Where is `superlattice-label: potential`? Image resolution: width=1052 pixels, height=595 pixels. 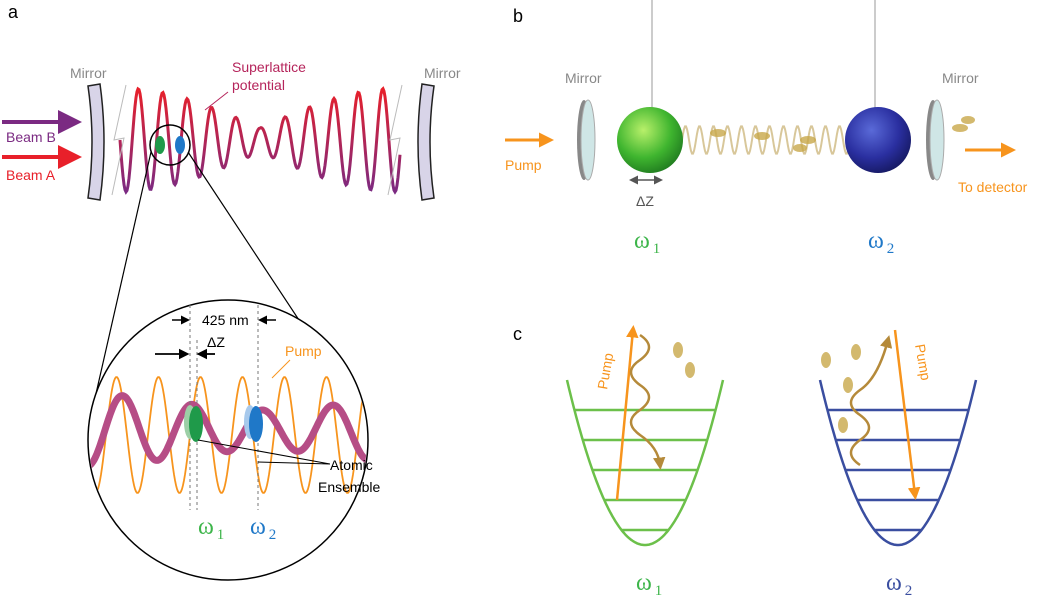 superlattice-label: potential is located at coordinates (258, 85).